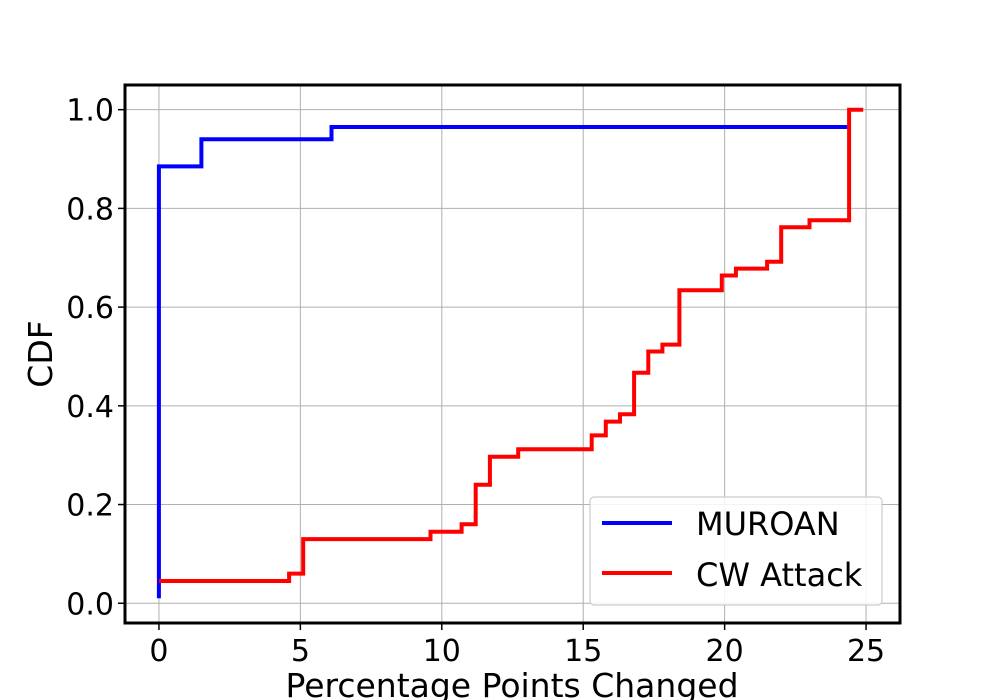 Image resolution: width=1000 pixels, height=700 pixels. Describe the element at coordinates (866, 651) in the screenshot. I see `x-tick-label: 25` at that location.